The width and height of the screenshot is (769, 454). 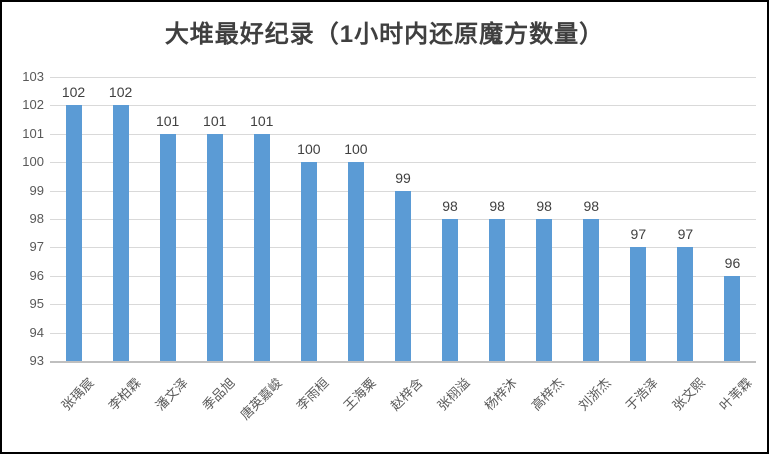 I want to click on x-category-label: 李雨桓, so click(x=312, y=394).